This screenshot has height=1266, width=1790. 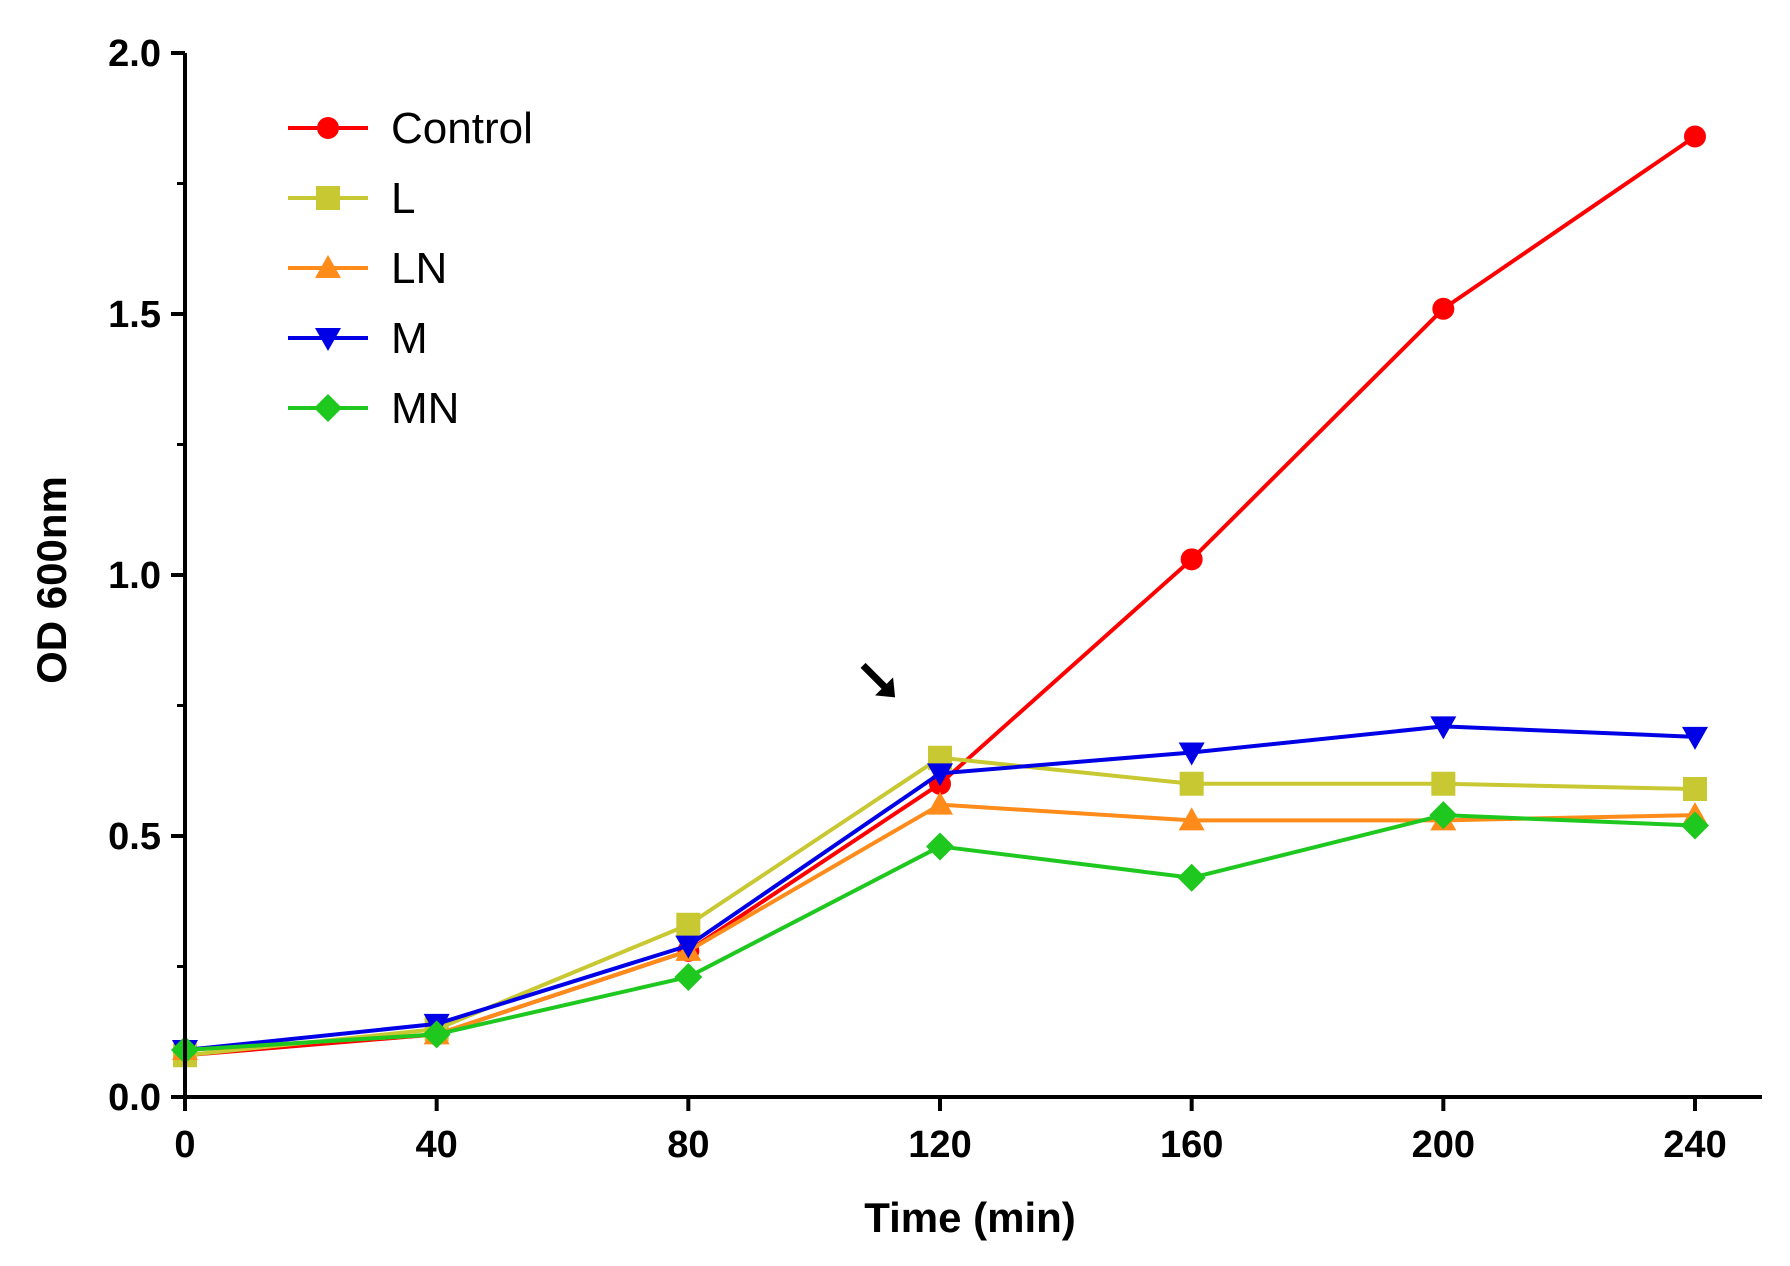 I want to click on legend-item-m: M, so click(x=358, y=338).